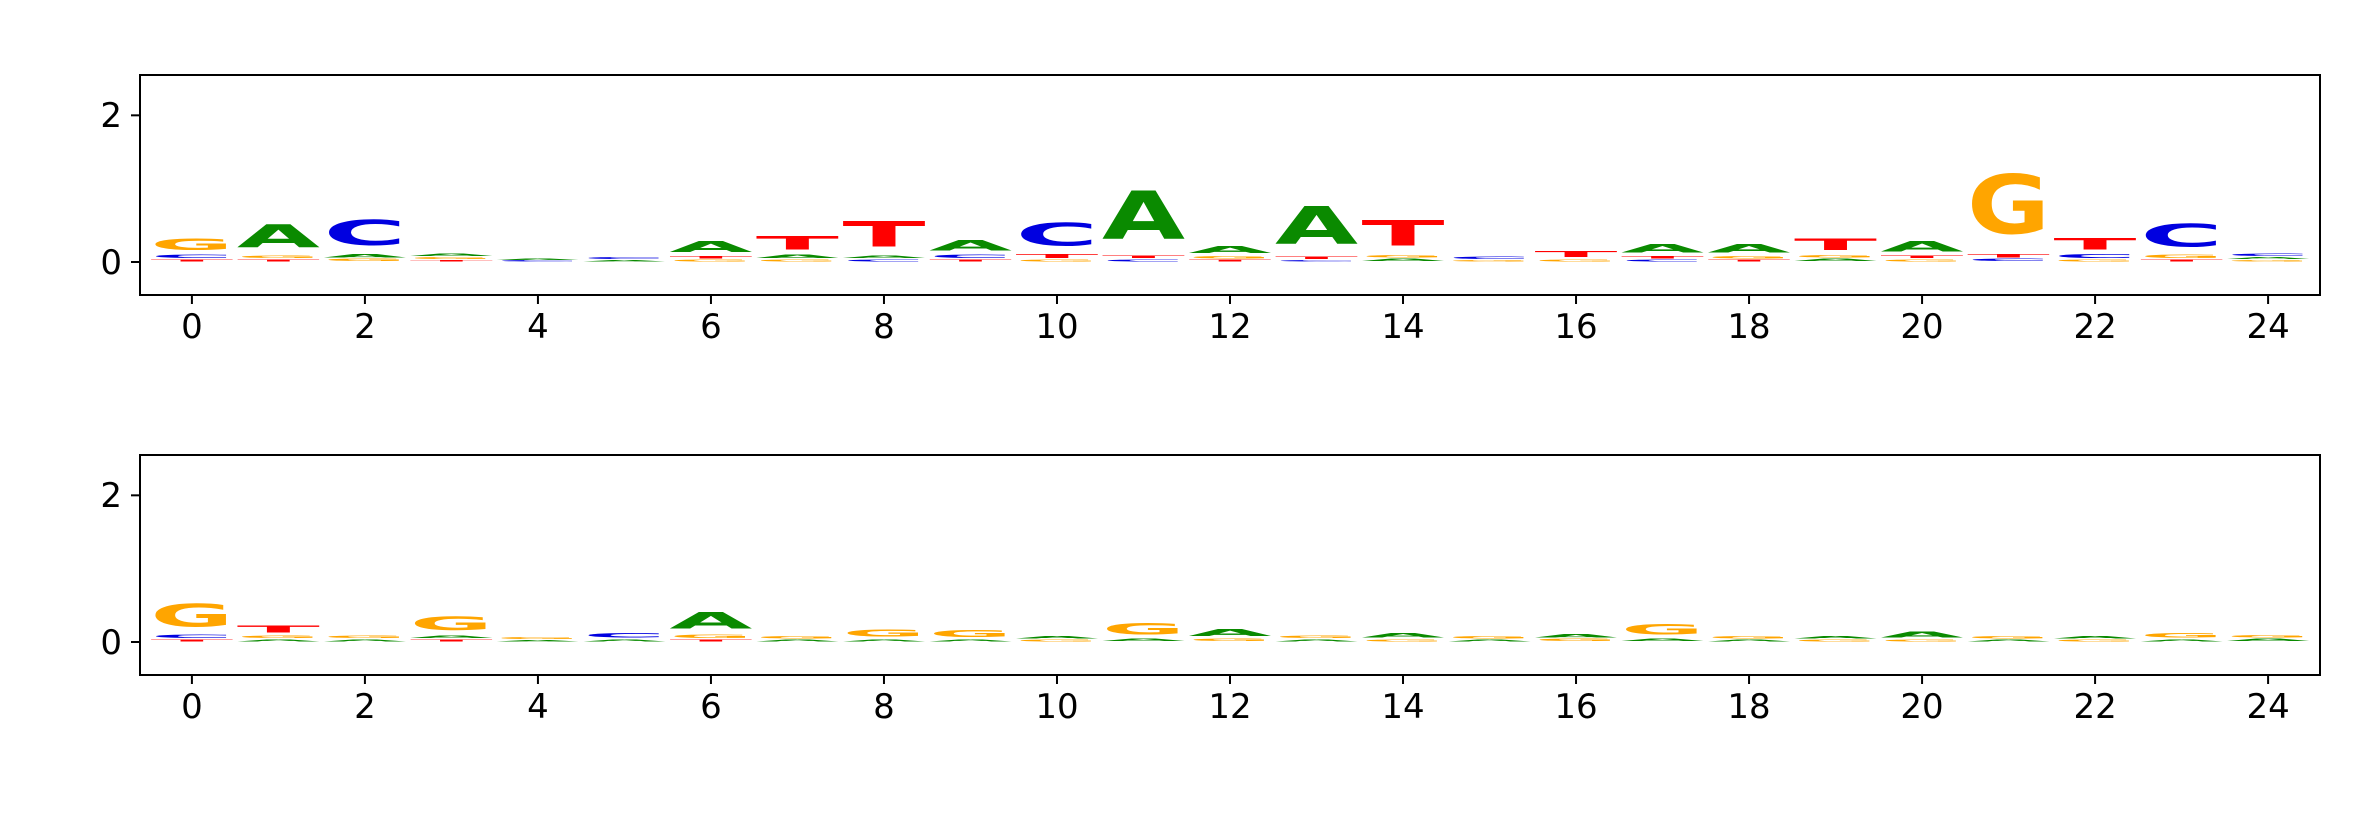  Describe the element at coordinates (1921, 707) in the screenshot. I see `x-tick-label: 20` at that location.